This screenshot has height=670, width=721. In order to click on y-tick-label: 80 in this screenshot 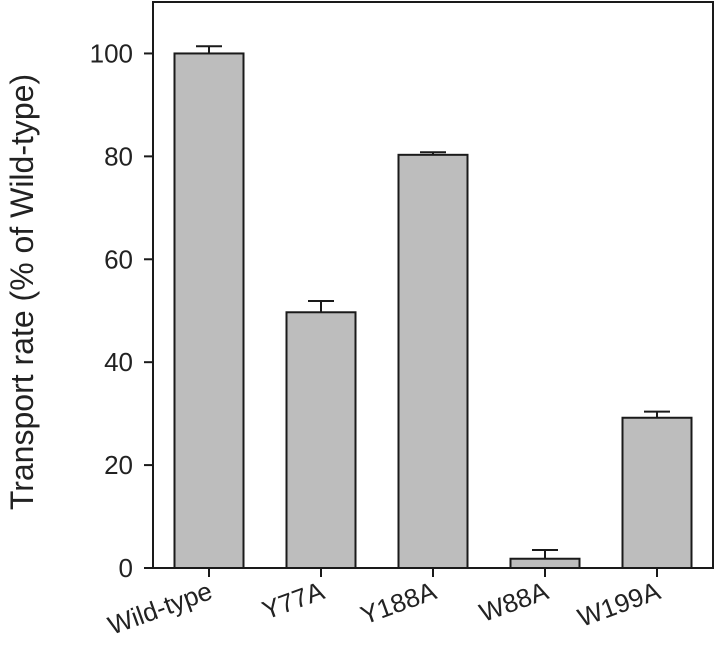, I will do `click(118, 156)`.